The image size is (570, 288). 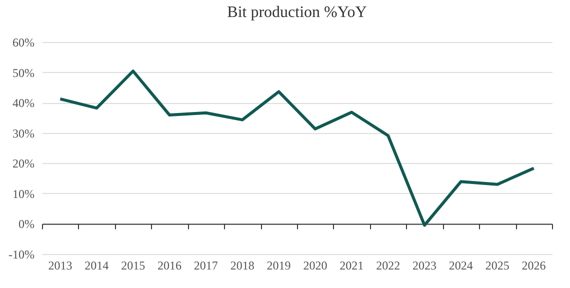 What do you see at coordinates (297, 12) in the screenshot?
I see `chart-title: Bit production %YoY` at bounding box center [297, 12].